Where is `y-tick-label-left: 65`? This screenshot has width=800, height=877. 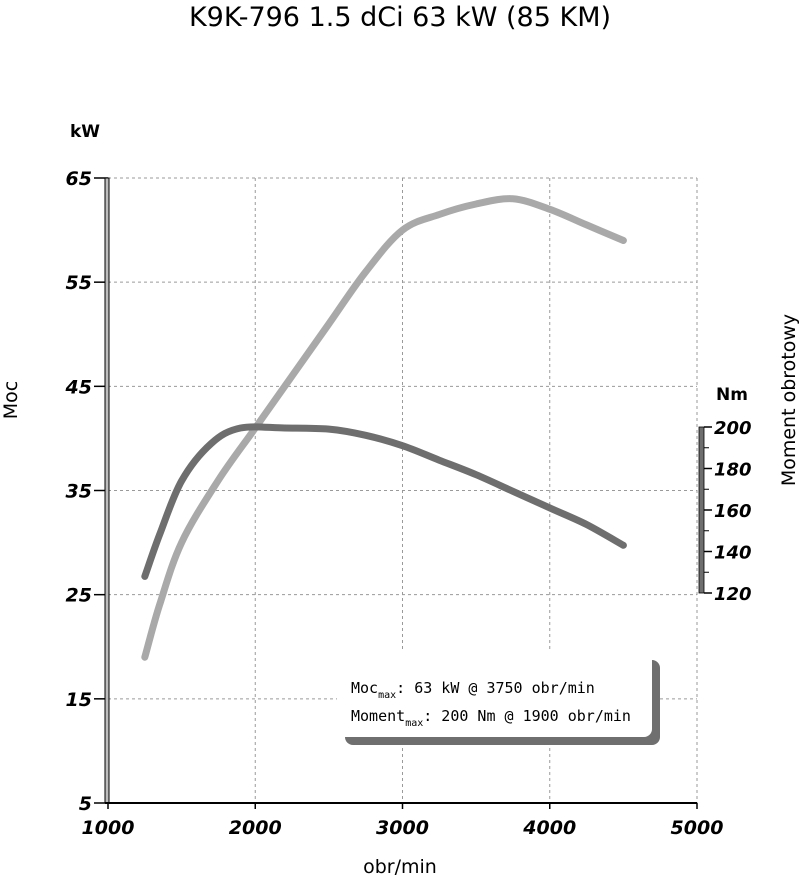
y-tick-label-left: 65 is located at coordinates (79, 179).